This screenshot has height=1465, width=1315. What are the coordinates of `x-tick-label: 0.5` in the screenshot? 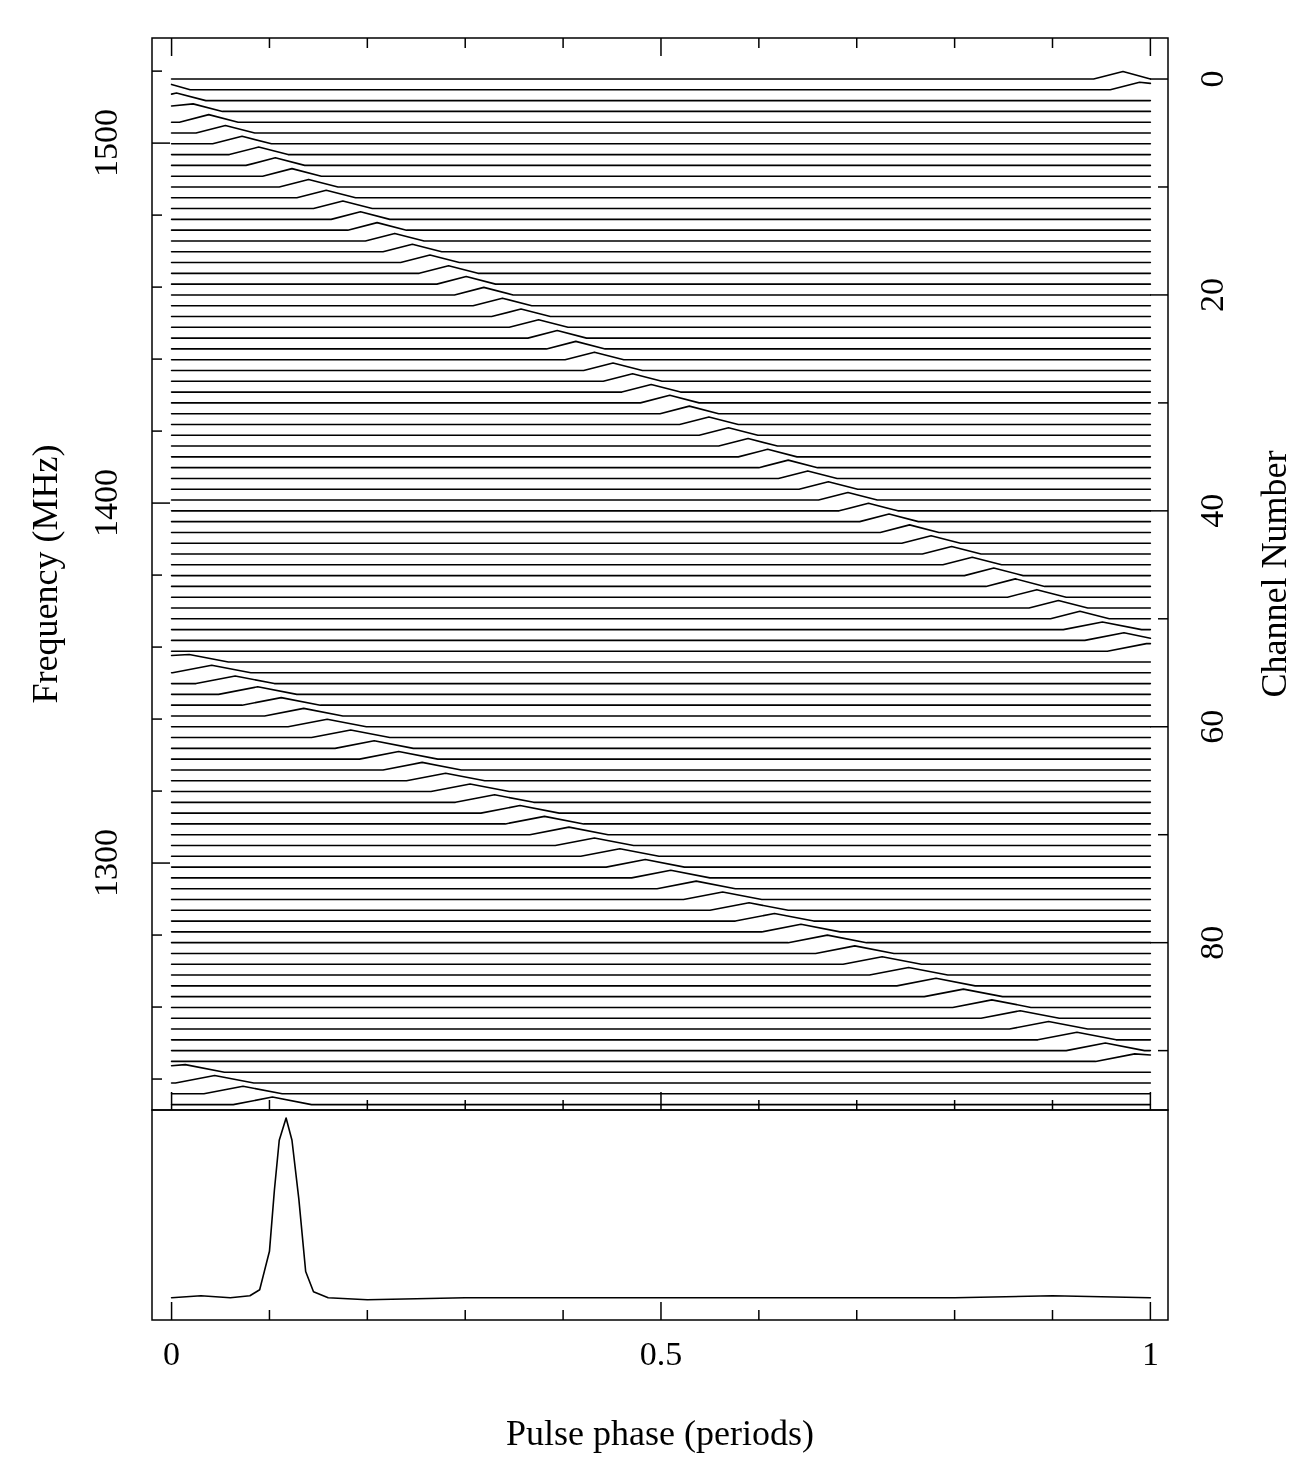 It's located at (661, 1353).